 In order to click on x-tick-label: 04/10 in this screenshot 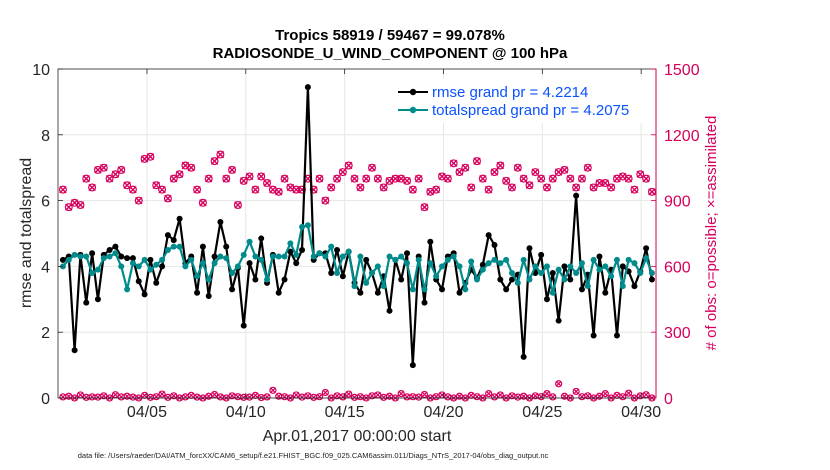, I will do `click(246, 412)`.